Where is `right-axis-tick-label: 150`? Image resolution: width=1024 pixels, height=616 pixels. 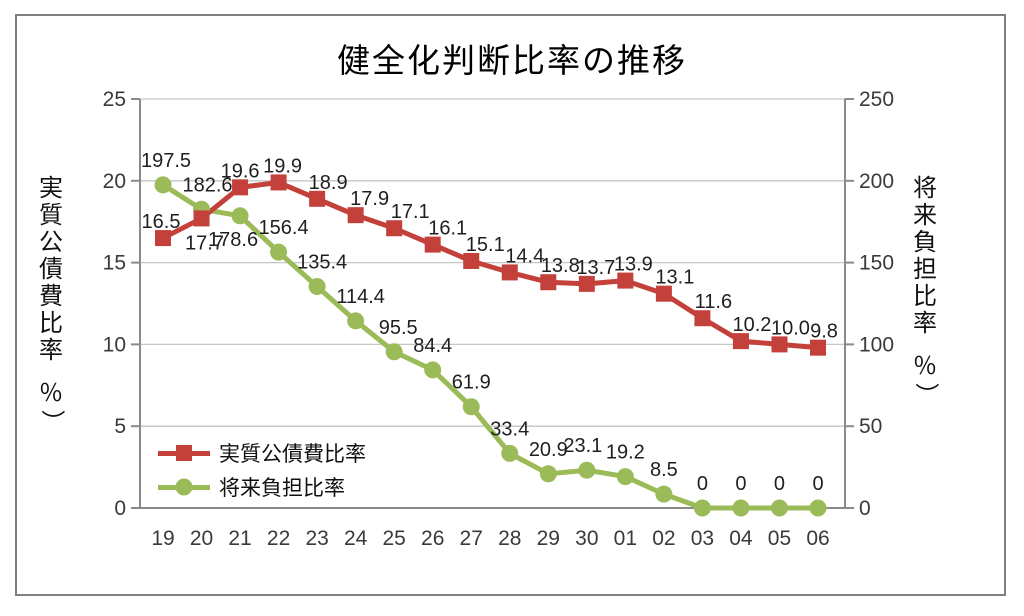 right-axis-tick-label: 150 is located at coordinates (876, 263).